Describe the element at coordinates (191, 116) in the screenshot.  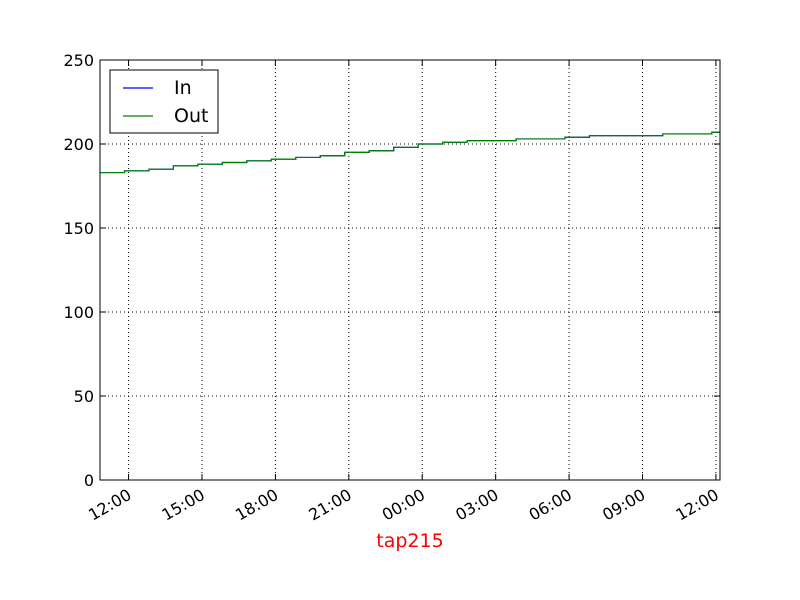
I see `legend-label-out: Out` at that location.